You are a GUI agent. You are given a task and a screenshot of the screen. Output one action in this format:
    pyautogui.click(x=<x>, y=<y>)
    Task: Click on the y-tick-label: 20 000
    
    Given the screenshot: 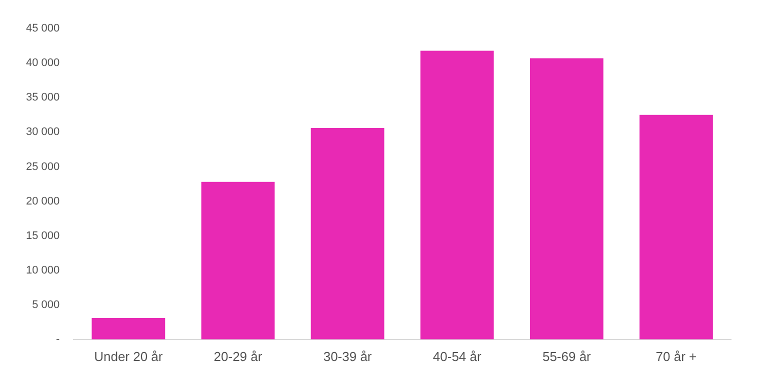 What is the action you would take?
    pyautogui.click(x=43, y=201)
    